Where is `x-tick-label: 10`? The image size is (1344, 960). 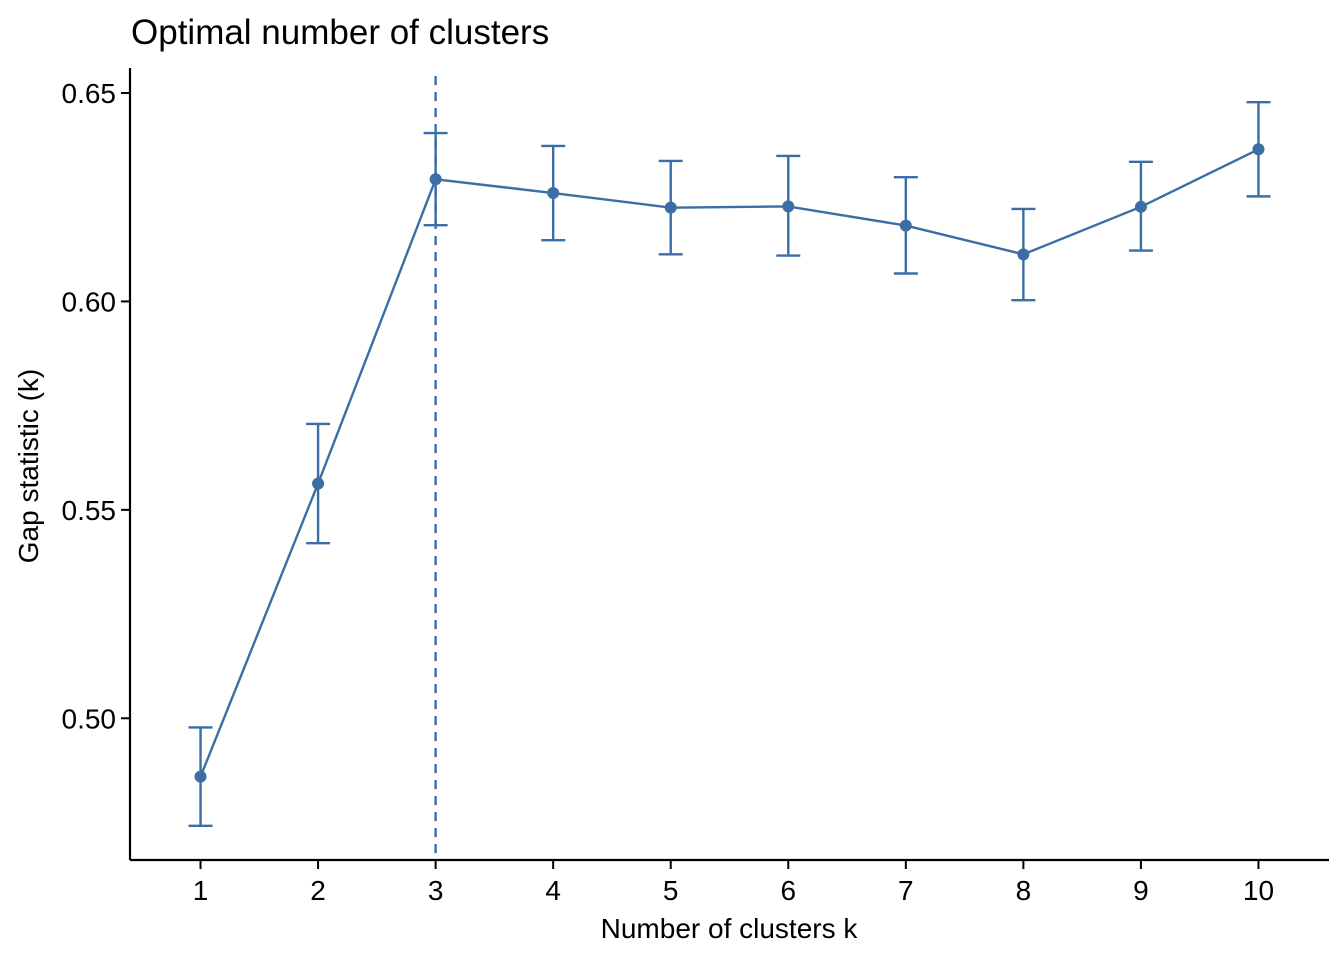 x-tick-label: 10 is located at coordinates (1258, 890).